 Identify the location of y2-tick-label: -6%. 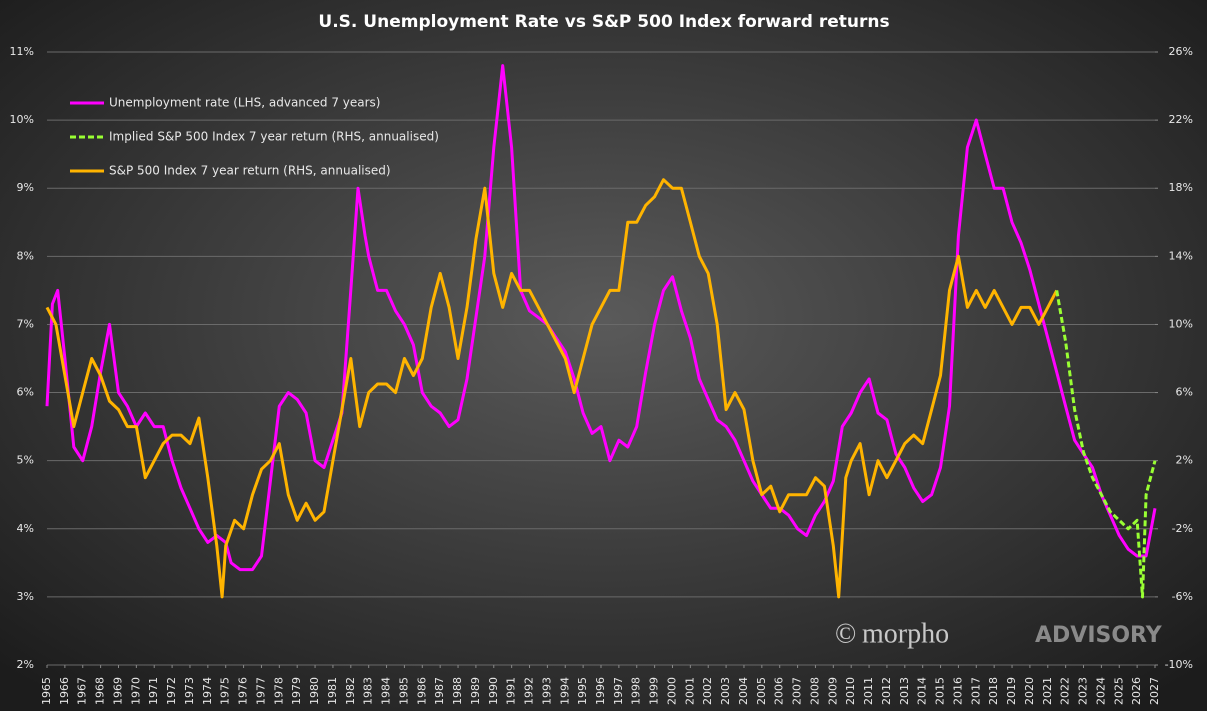
(1182, 596).